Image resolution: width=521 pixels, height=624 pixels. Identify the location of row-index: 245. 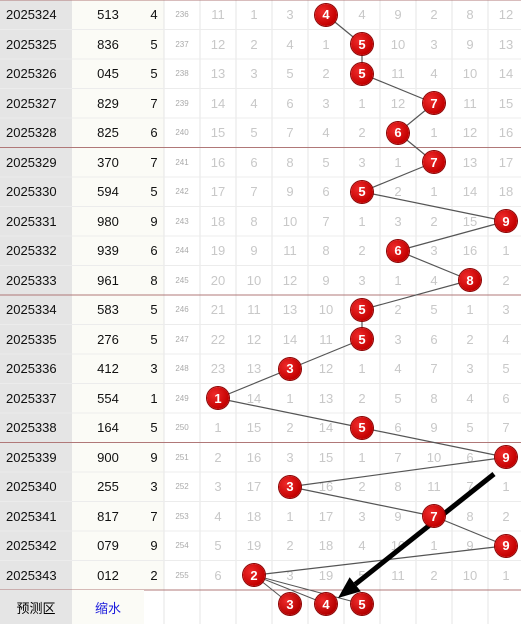
(182, 280).